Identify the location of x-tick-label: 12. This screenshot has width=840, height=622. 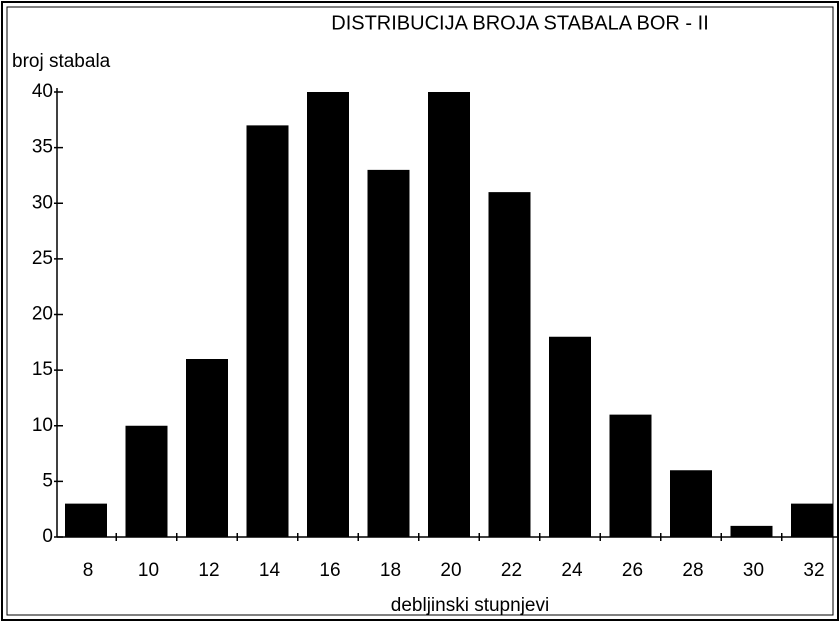
(208, 570).